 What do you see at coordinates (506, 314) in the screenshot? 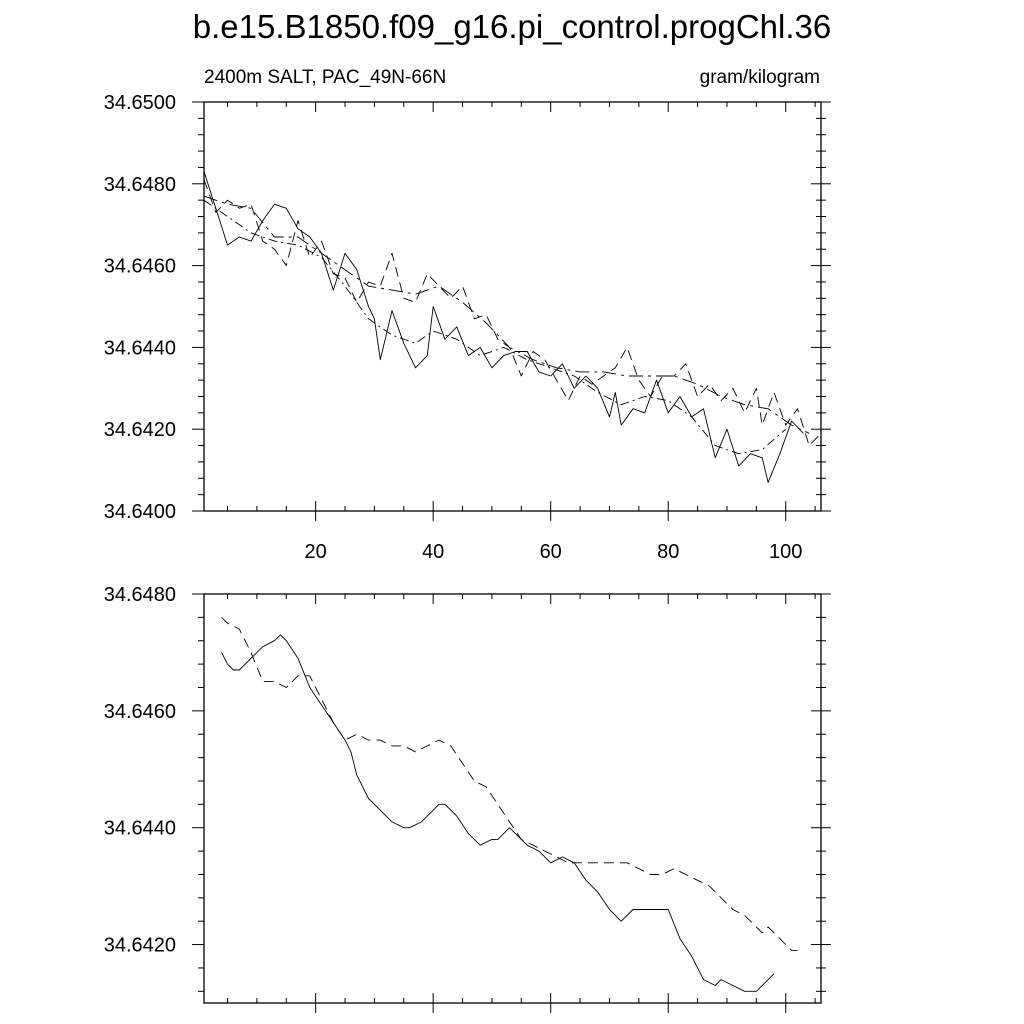
I see `series-line-dashdot-long` at bounding box center [506, 314].